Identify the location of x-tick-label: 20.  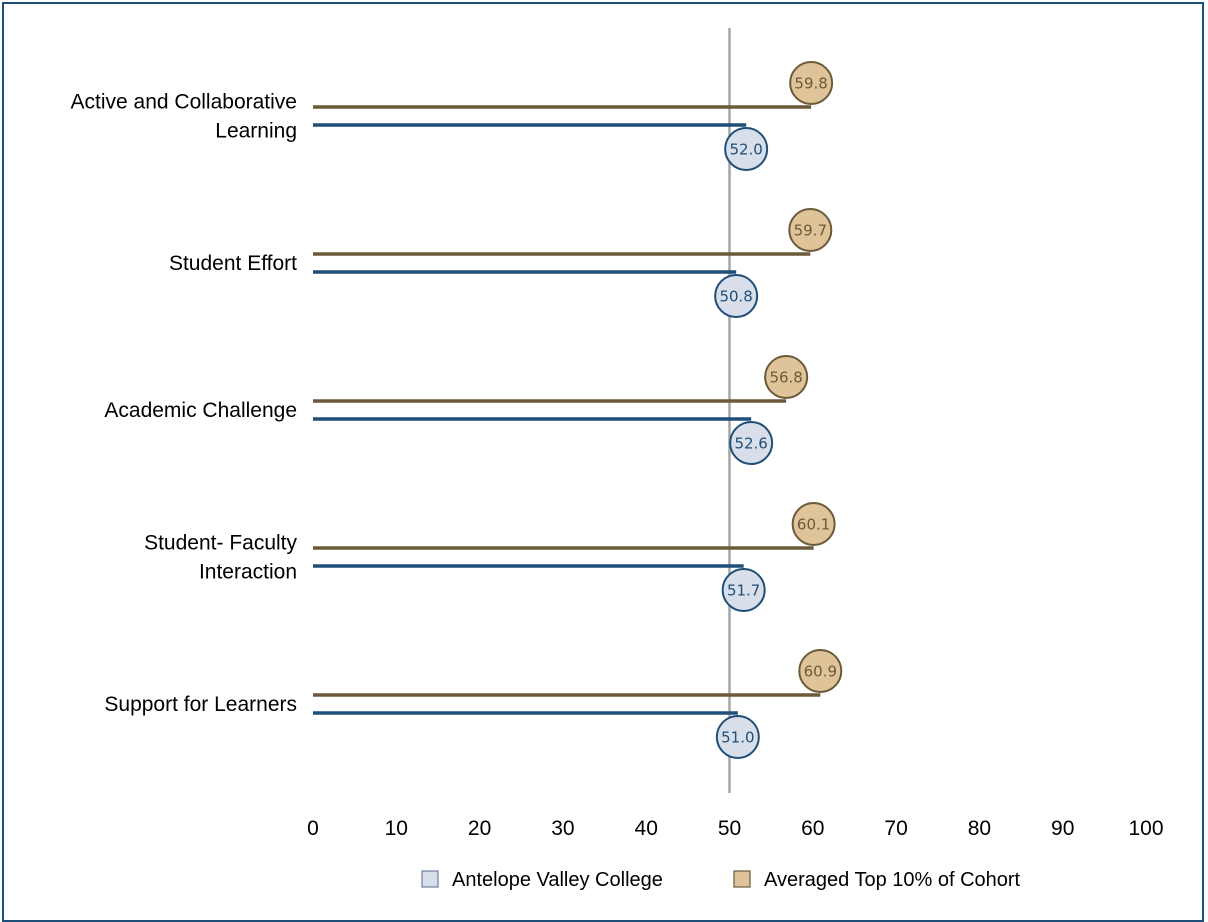
(479, 828).